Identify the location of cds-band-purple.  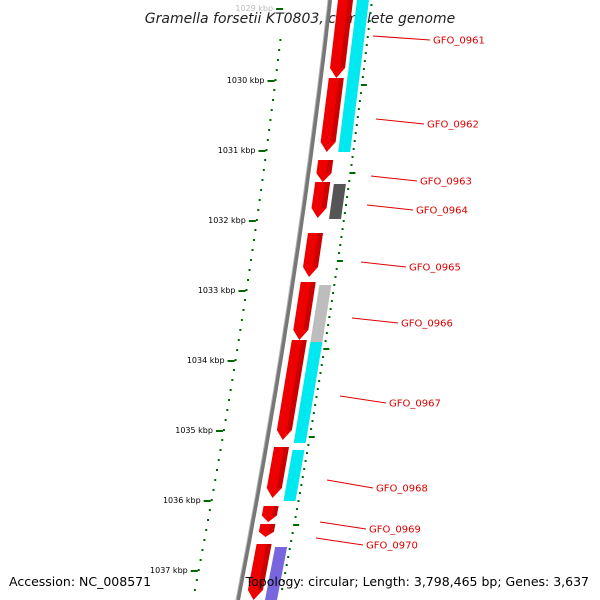
(276, 573).